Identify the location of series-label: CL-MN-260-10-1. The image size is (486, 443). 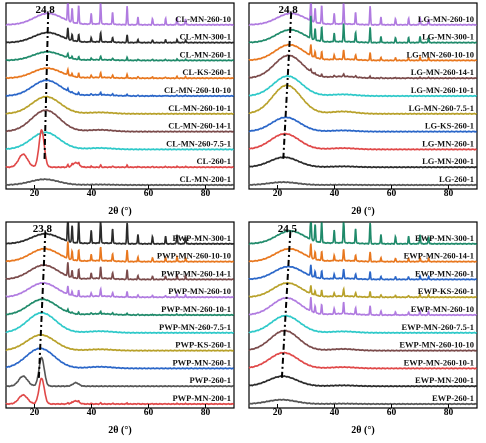
(199, 108).